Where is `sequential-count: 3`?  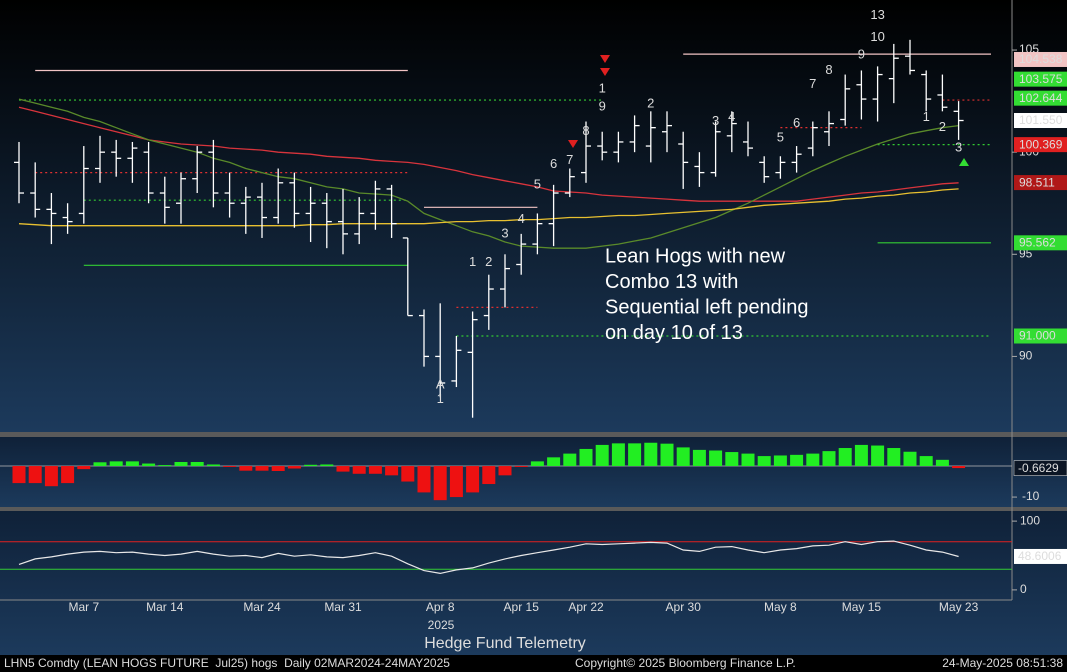 sequential-count: 3 is located at coordinates (715, 120).